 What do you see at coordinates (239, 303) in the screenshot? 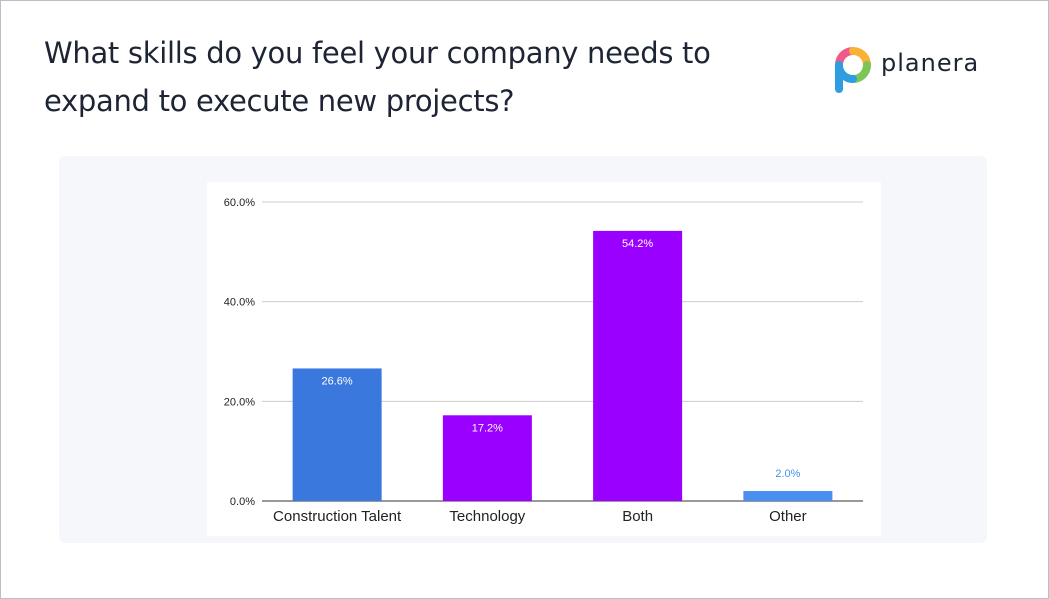
I see `y-tick-label: 40.0%` at bounding box center [239, 303].